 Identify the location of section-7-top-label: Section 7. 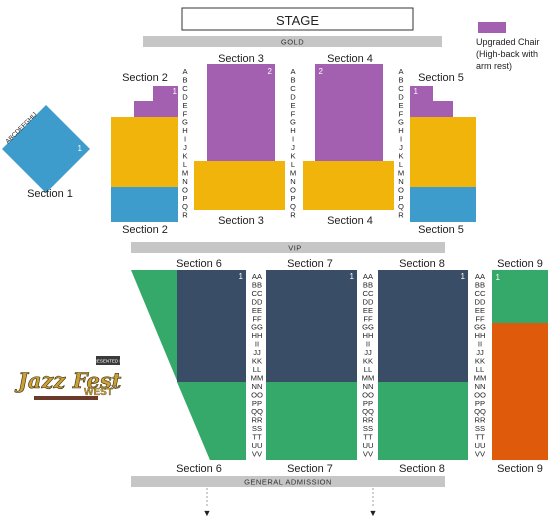
(310, 264).